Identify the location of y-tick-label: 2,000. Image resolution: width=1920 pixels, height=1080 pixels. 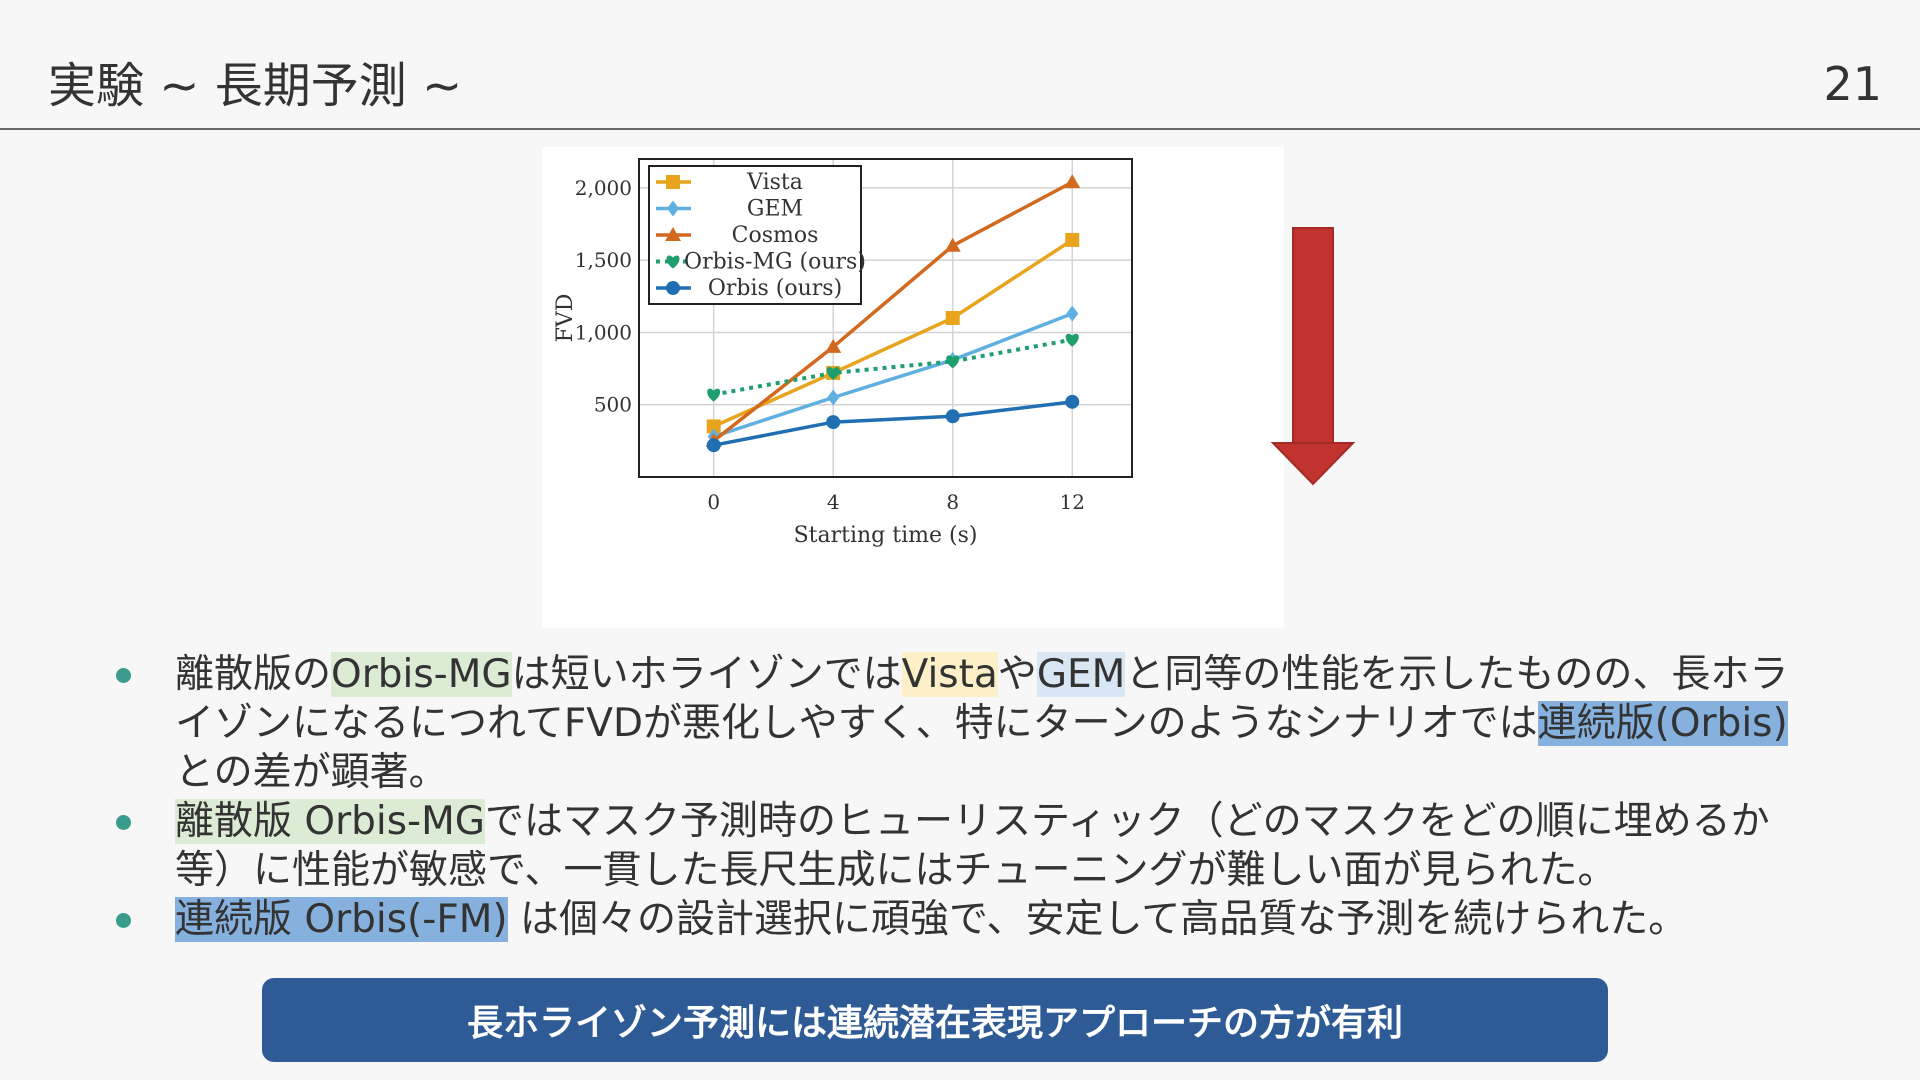
(603, 188).